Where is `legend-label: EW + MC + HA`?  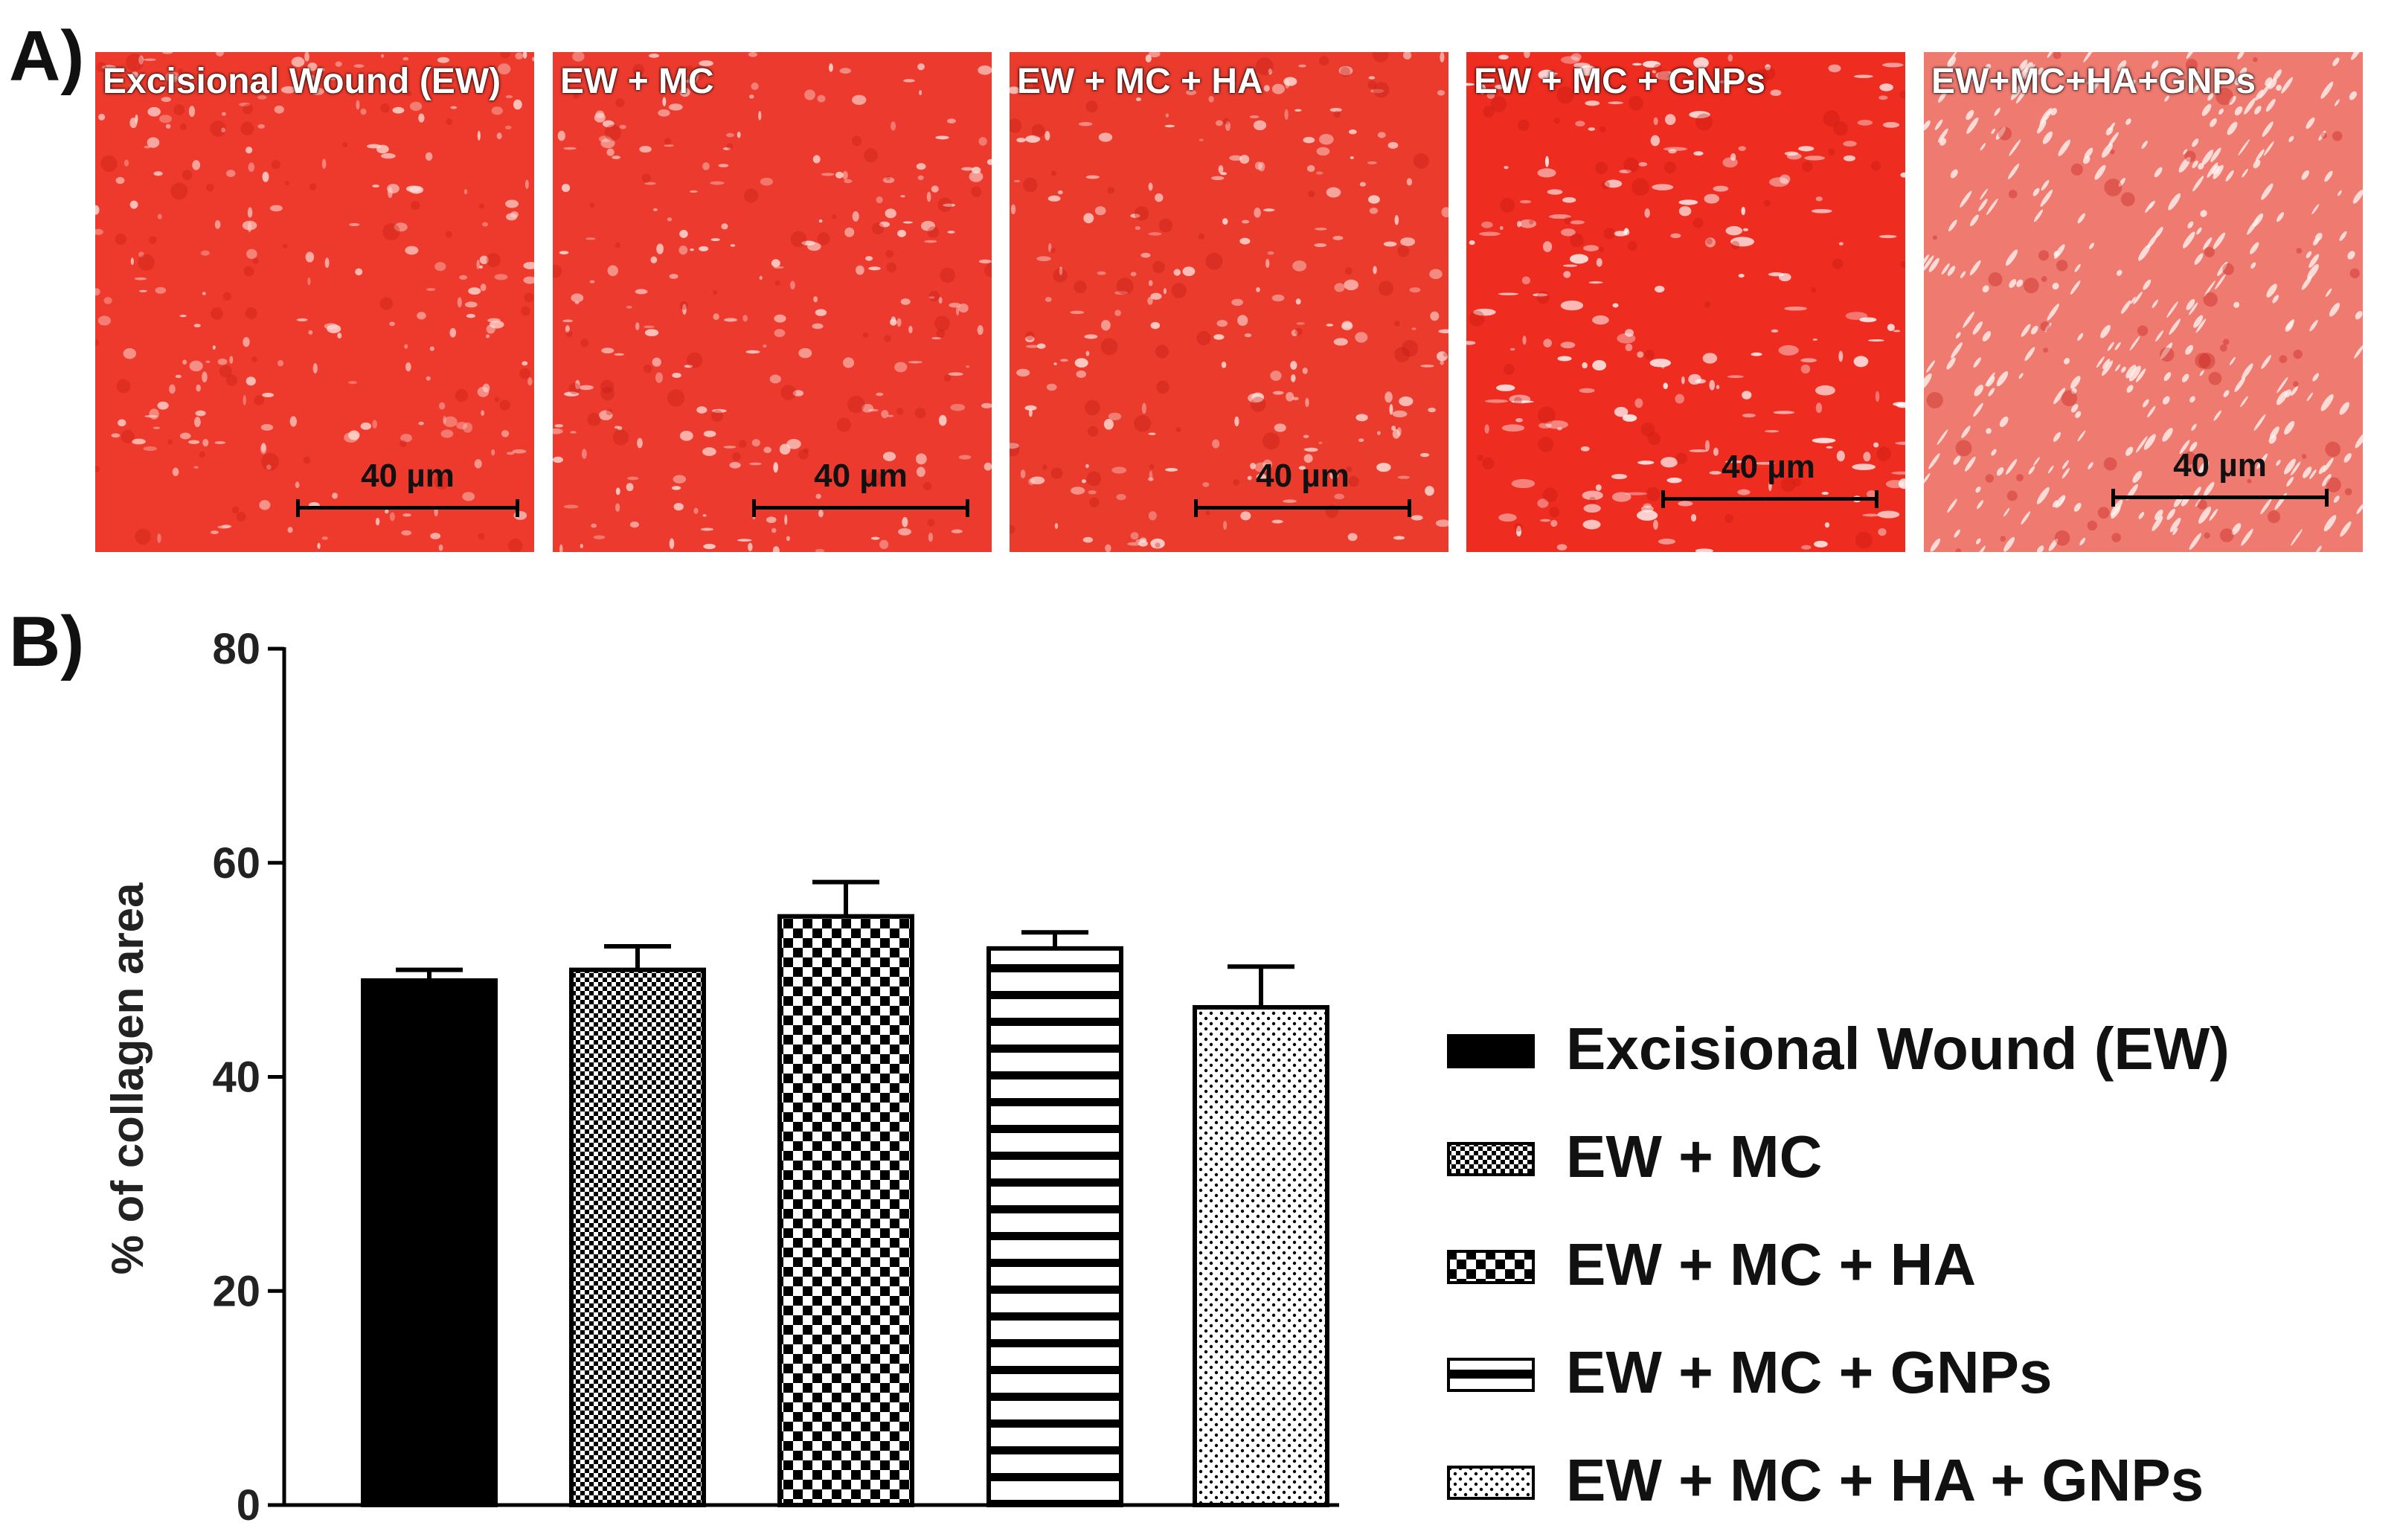
legend-label: EW + MC + HA is located at coordinates (1771, 1264).